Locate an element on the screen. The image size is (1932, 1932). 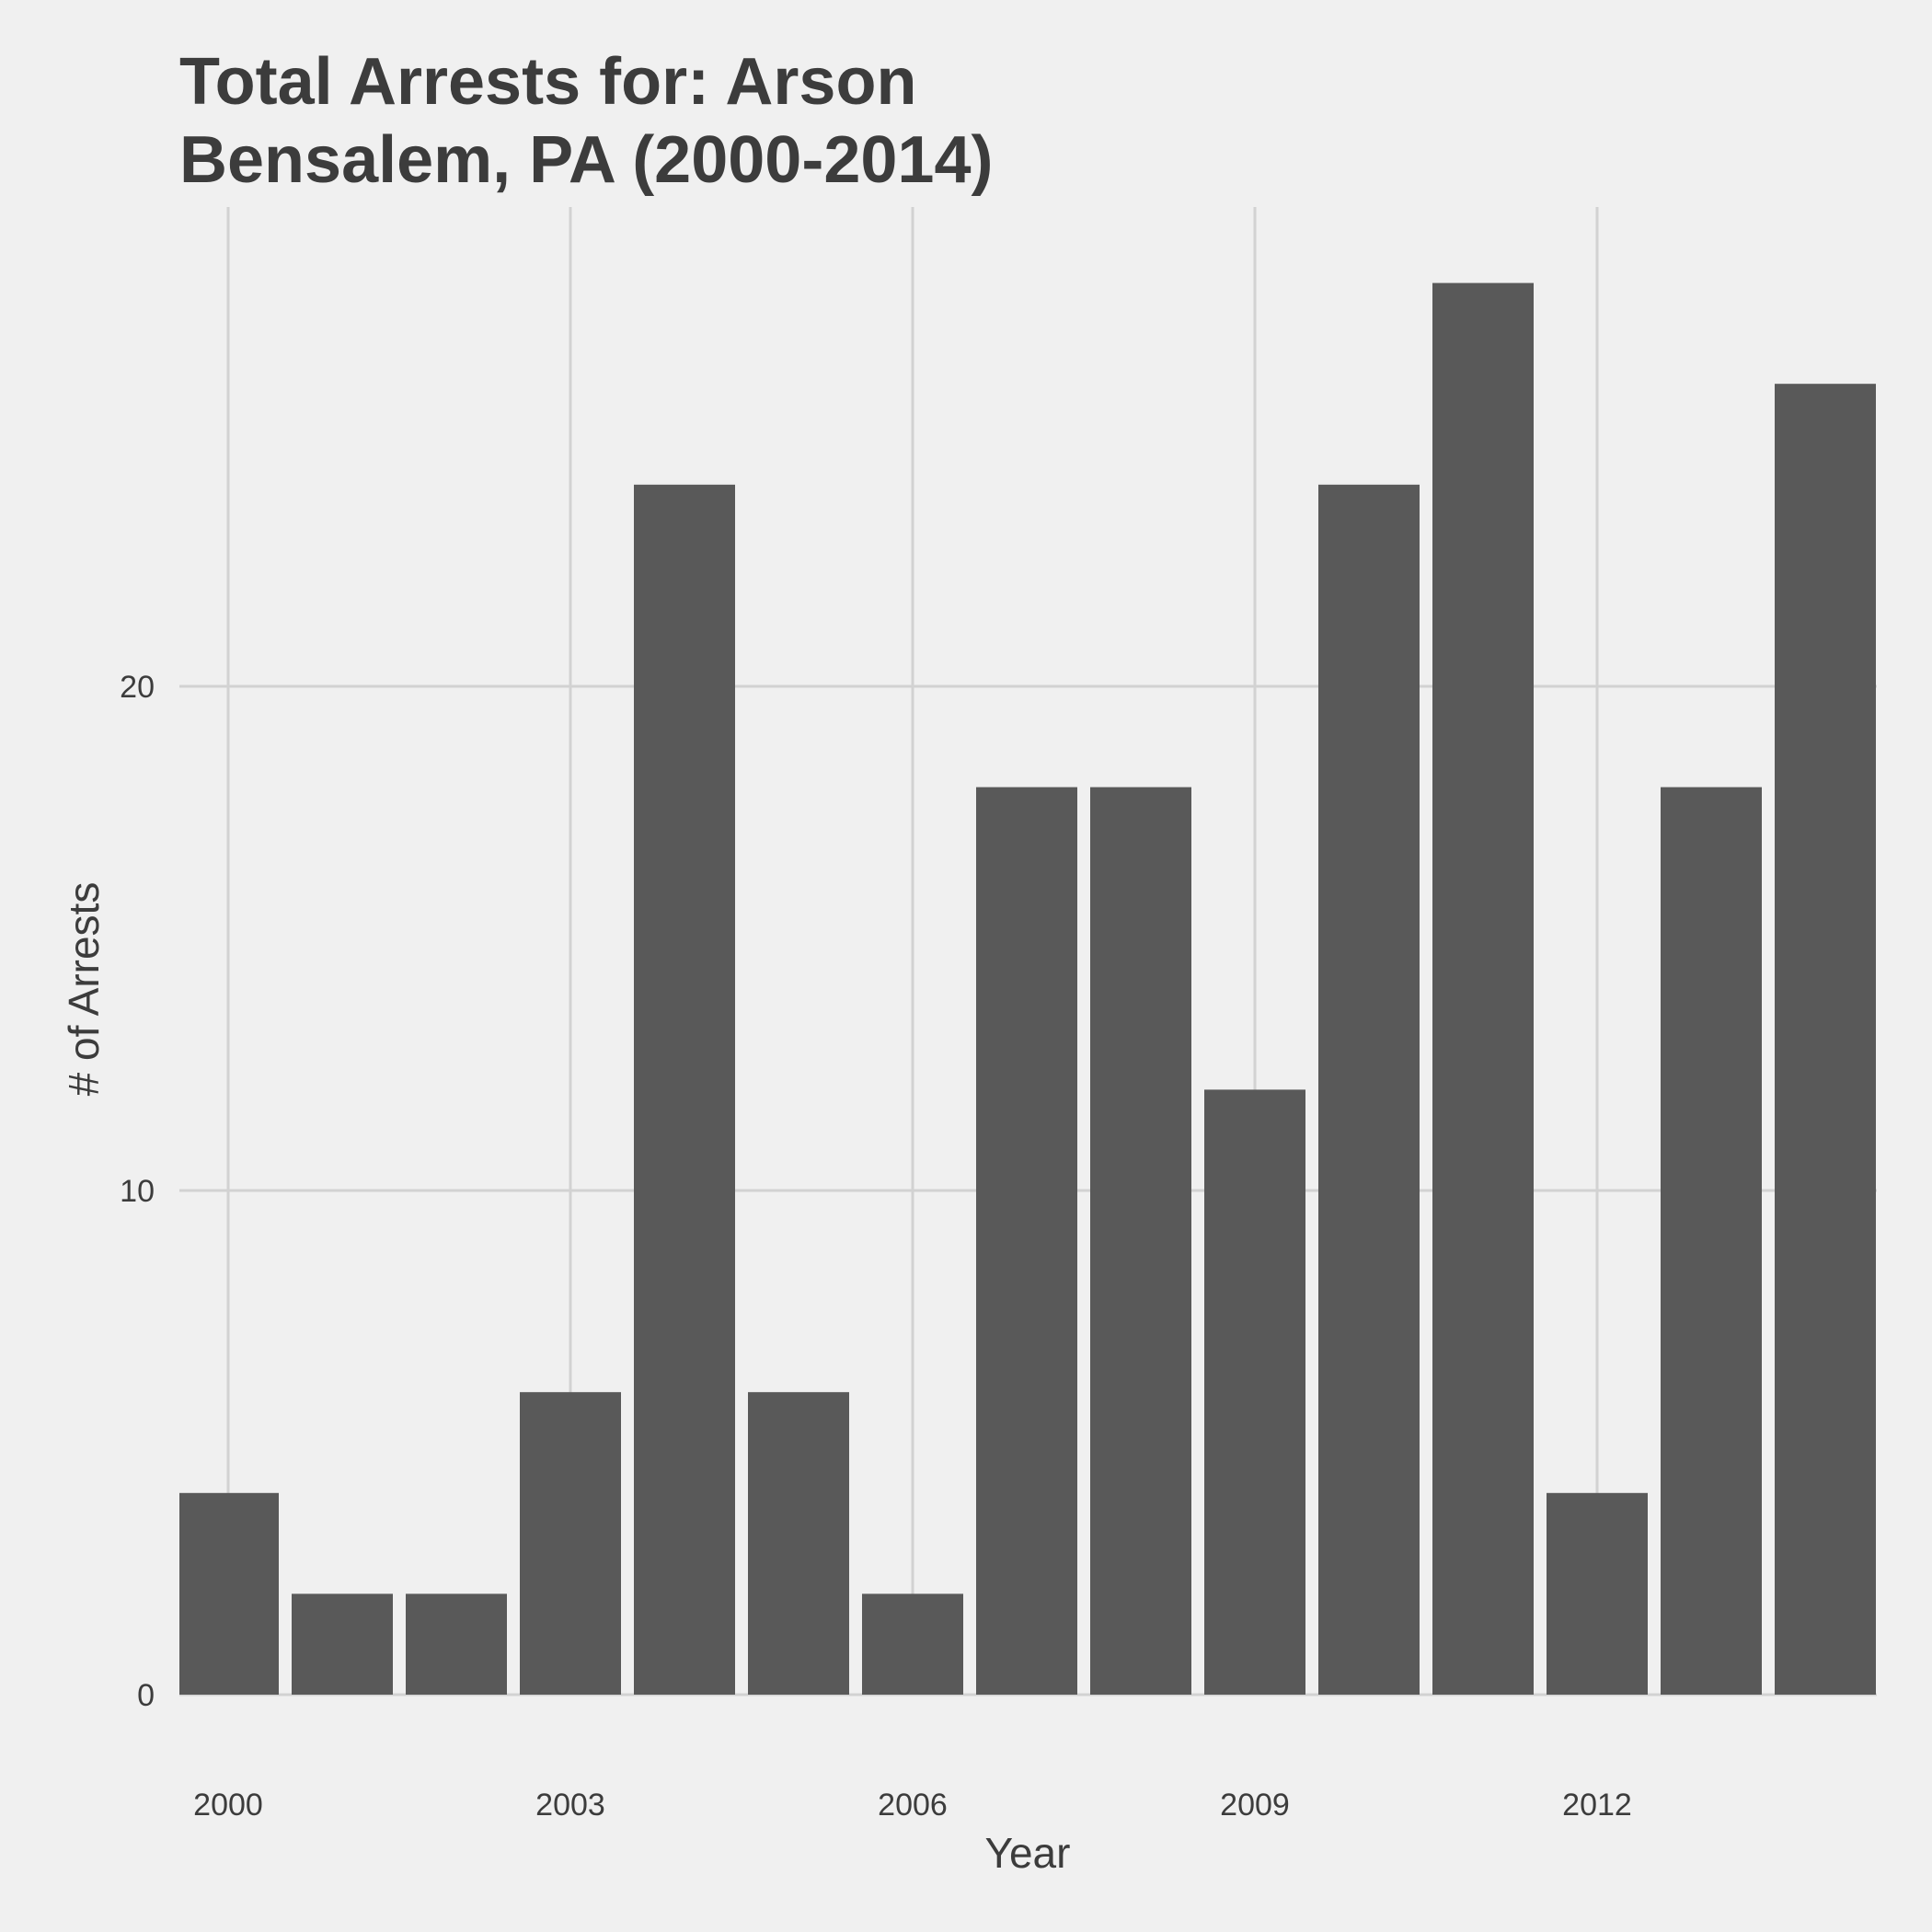
chart-title-line-1: Total Arrests for: Arson is located at coordinates (547, 82).